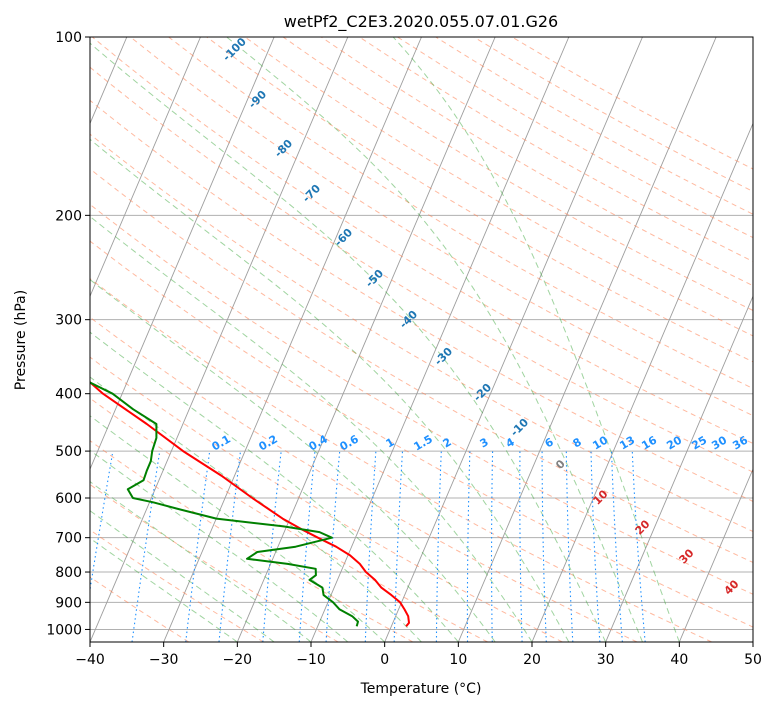  I want to click on temperature-profile-line, so click(250, 503).